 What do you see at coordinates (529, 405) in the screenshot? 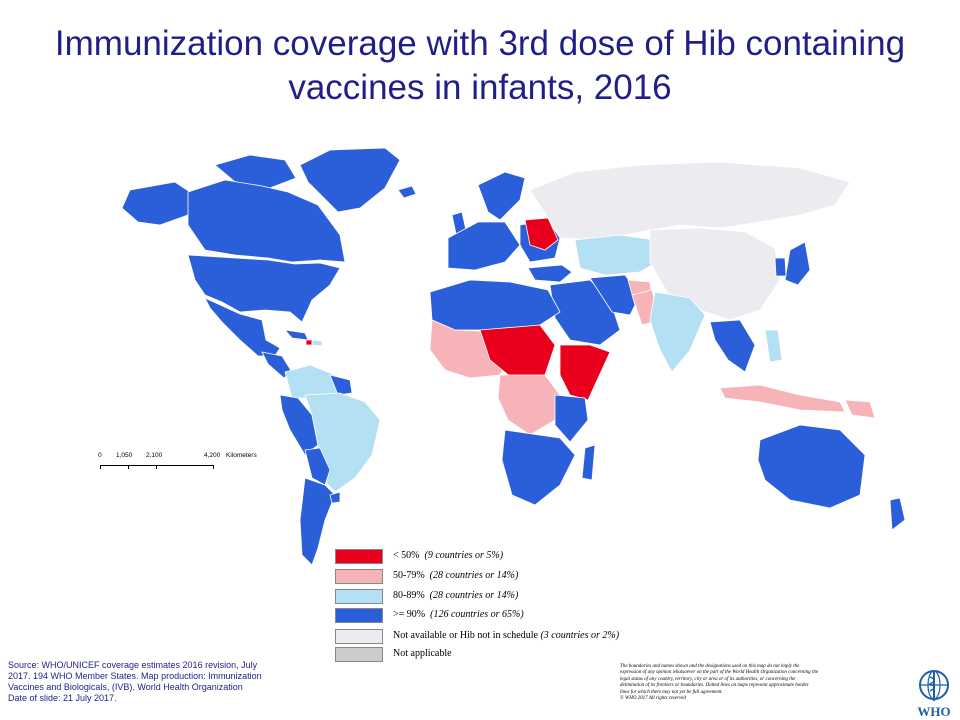
I see `region-central-africa` at bounding box center [529, 405].